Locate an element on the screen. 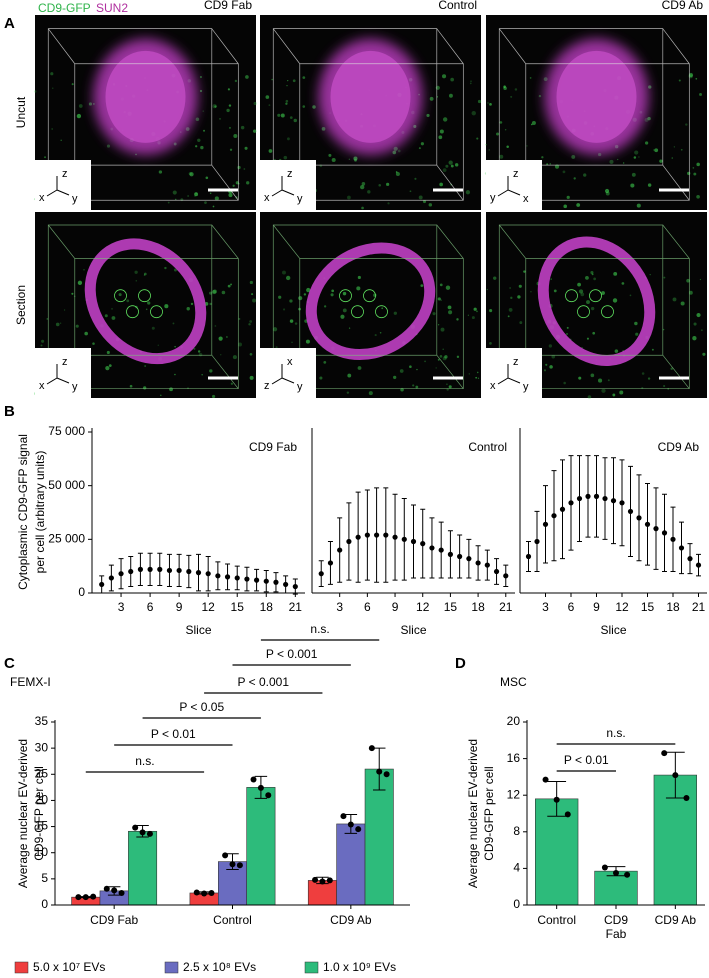 This screenshot has height=978, width=709. column-title: CD9 Ab is located at coordinates (683, 6).